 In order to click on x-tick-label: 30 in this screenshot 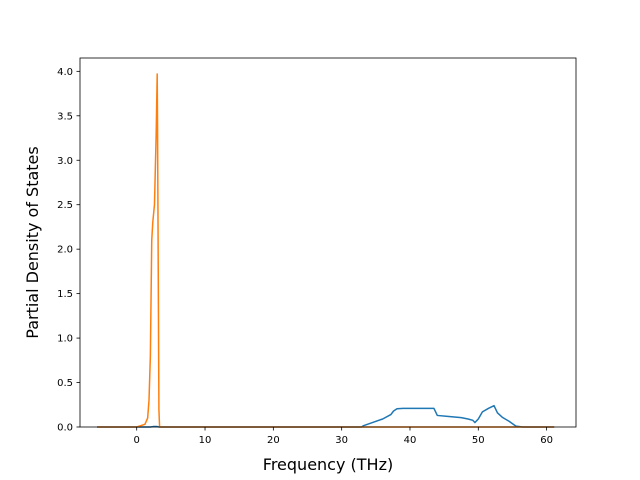, I will do `click(341, 440)`.